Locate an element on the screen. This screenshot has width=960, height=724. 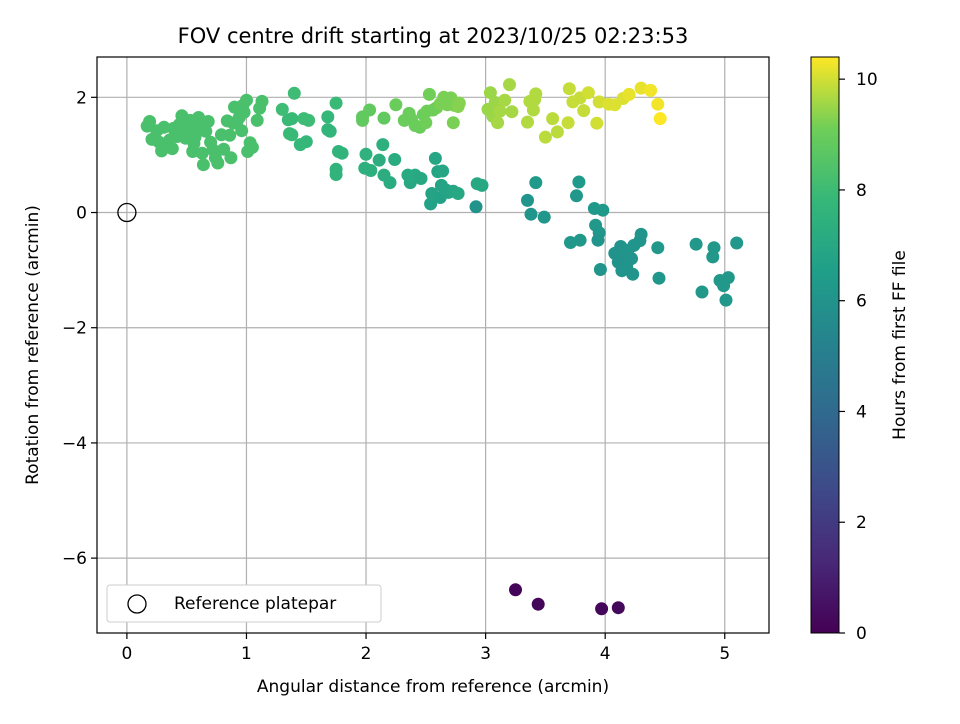
legend-label: Reference platepar is located at coordinates (255, 604).